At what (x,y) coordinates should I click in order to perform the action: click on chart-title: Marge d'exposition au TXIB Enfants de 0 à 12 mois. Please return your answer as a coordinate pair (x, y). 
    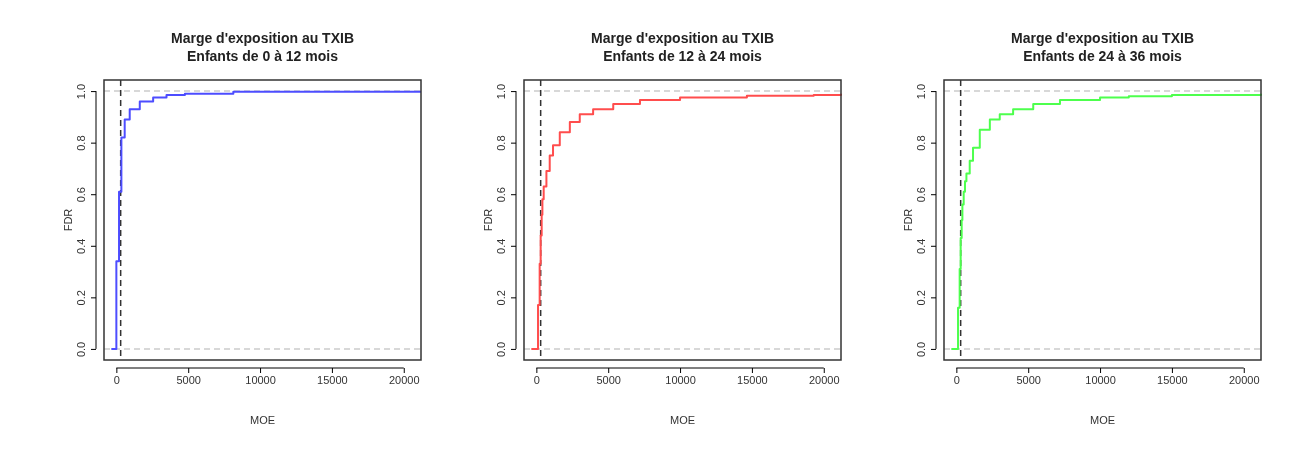
    Looking at the image, I should click on (262, 47).